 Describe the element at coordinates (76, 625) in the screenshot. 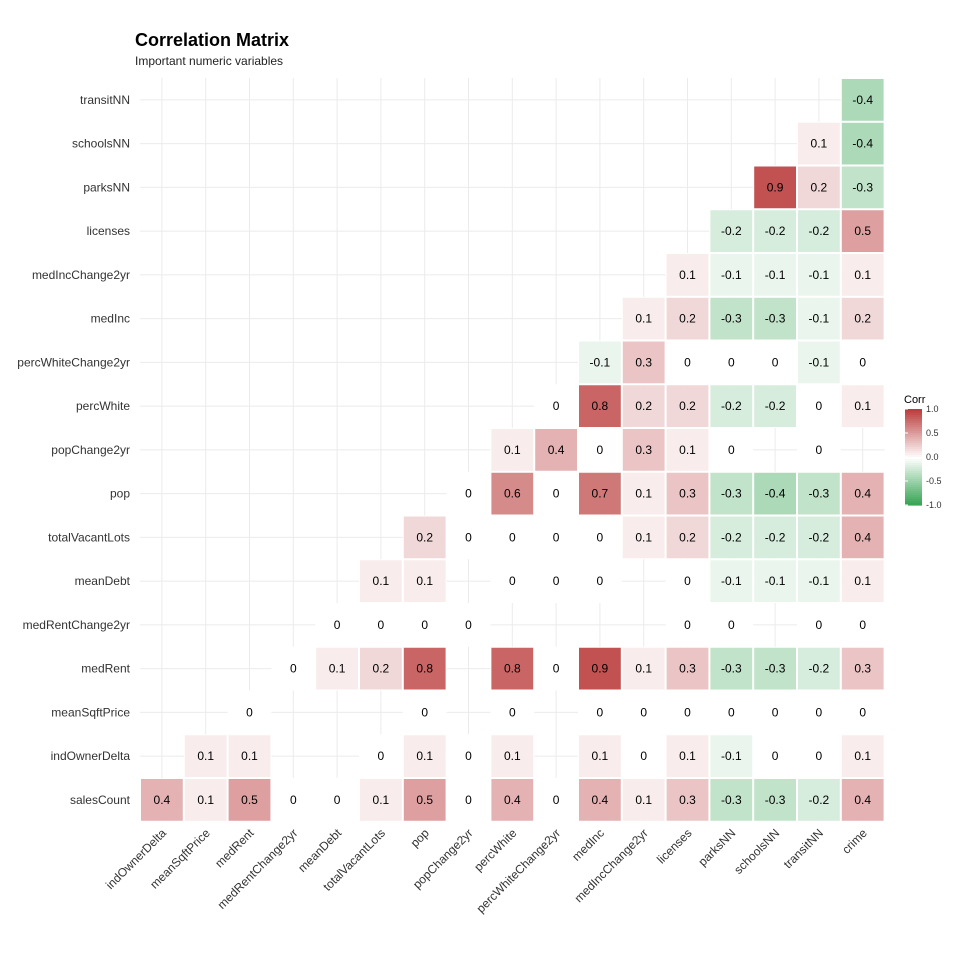

I see `y-axis-tick-label: medRentChange2yr` at that location.